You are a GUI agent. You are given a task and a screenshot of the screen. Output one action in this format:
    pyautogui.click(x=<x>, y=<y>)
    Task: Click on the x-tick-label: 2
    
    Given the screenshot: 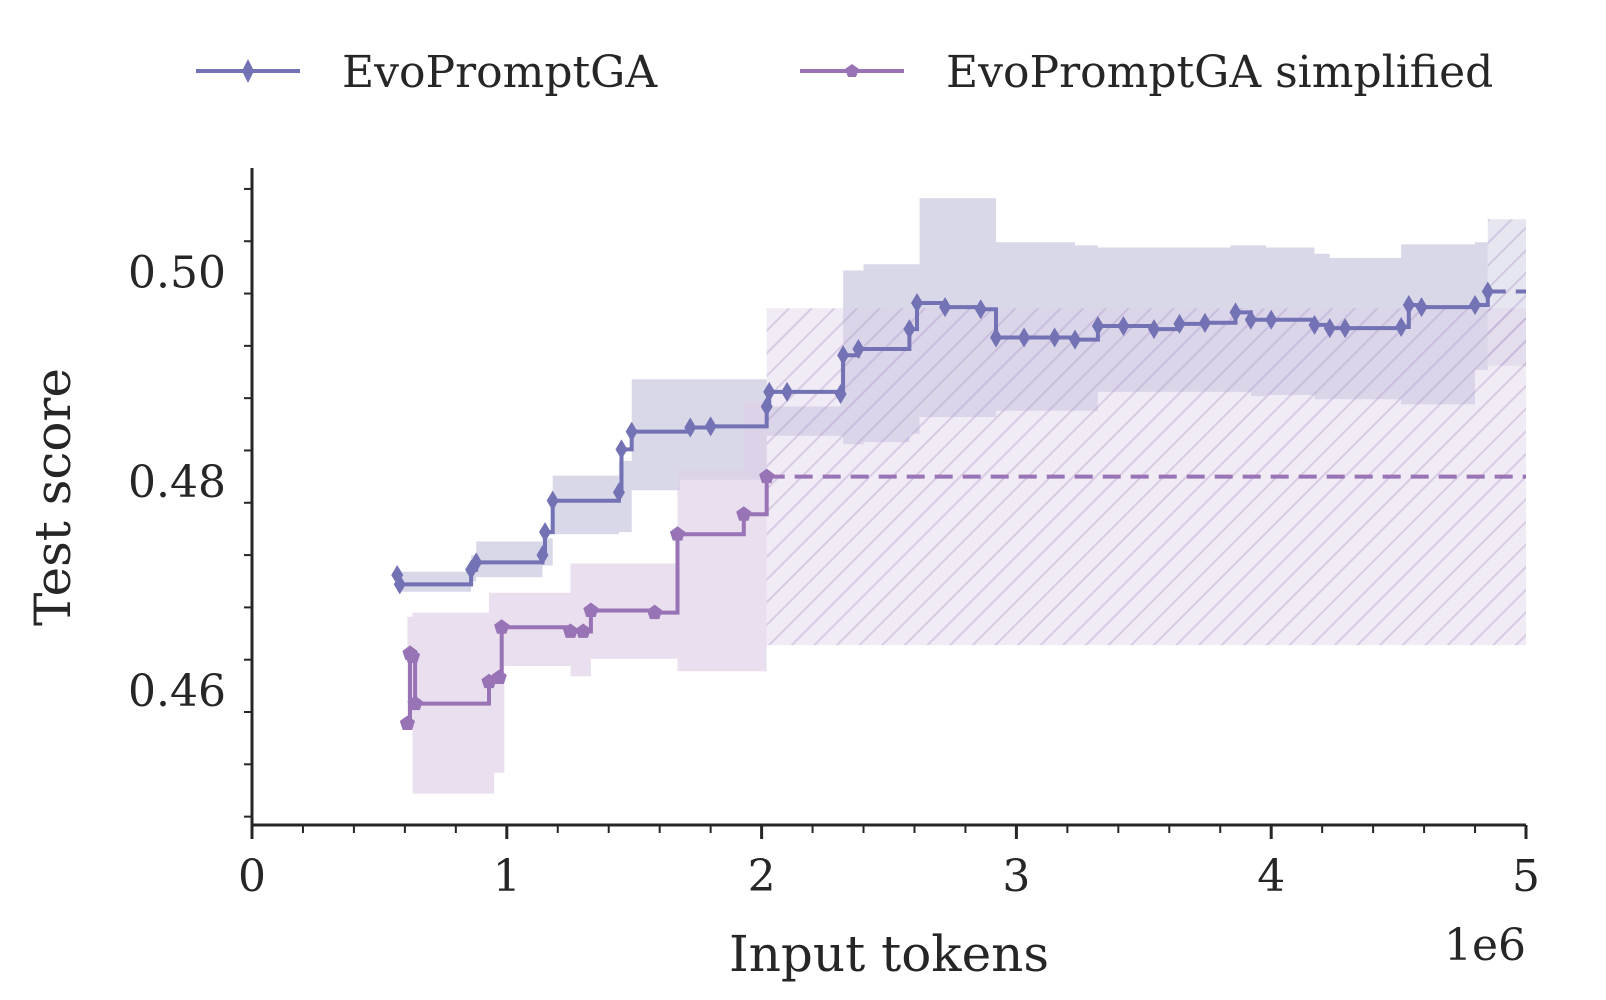 What is the action you would take?
    pyautogui.click(x=762, y=876)
    